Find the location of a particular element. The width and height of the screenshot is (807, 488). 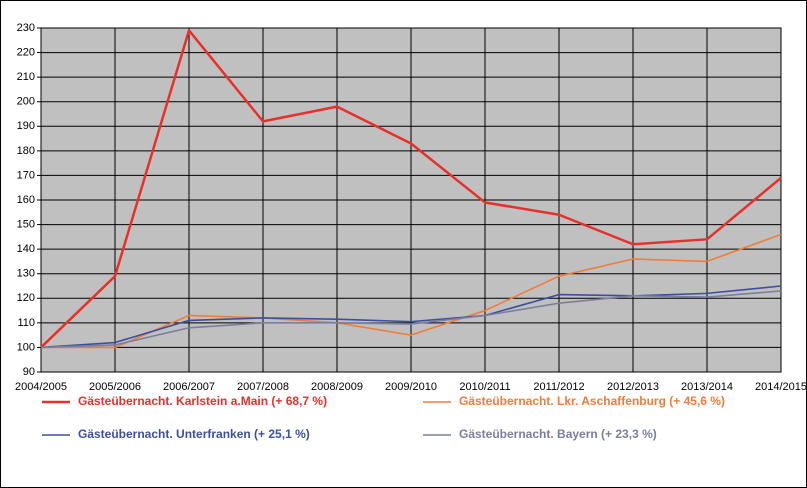

y-tick-label: 210 is located at coordinates (26, 77).